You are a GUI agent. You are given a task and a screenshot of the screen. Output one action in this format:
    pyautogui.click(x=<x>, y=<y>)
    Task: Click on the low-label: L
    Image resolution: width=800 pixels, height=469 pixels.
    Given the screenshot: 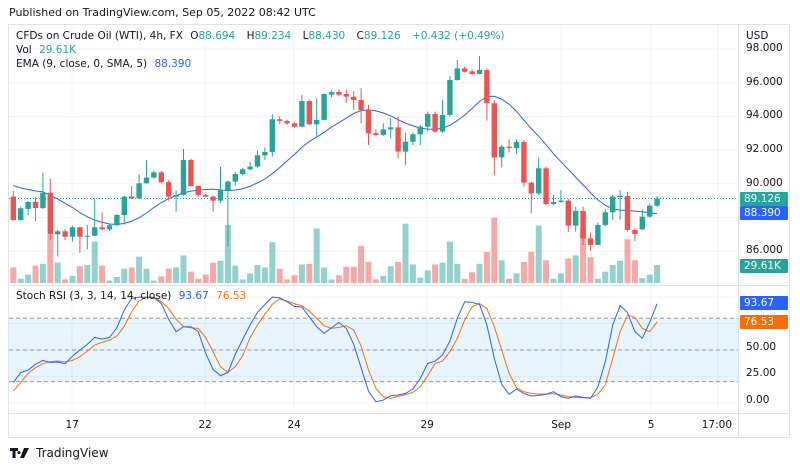 What is the action you would take?
    pyautogui.click(x=305, y=36)
    